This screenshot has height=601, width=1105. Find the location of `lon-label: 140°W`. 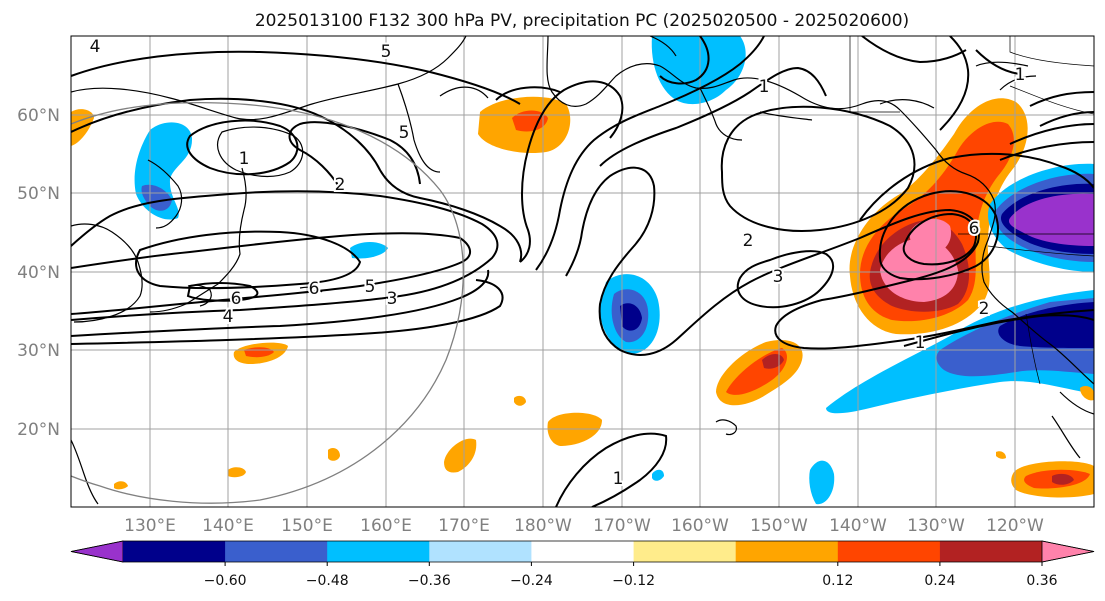

lon-label: 140°W is located at coordinates (858, 526).